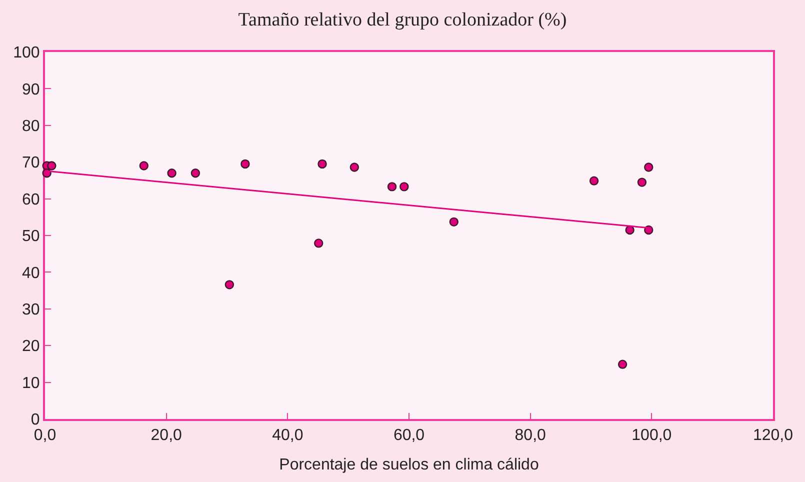 The image size is (805, 482). What do you see at coordinates (166, 435) in the screenshot?
I see `x-tick-label: 20,0` at bounding box center [166, 435].